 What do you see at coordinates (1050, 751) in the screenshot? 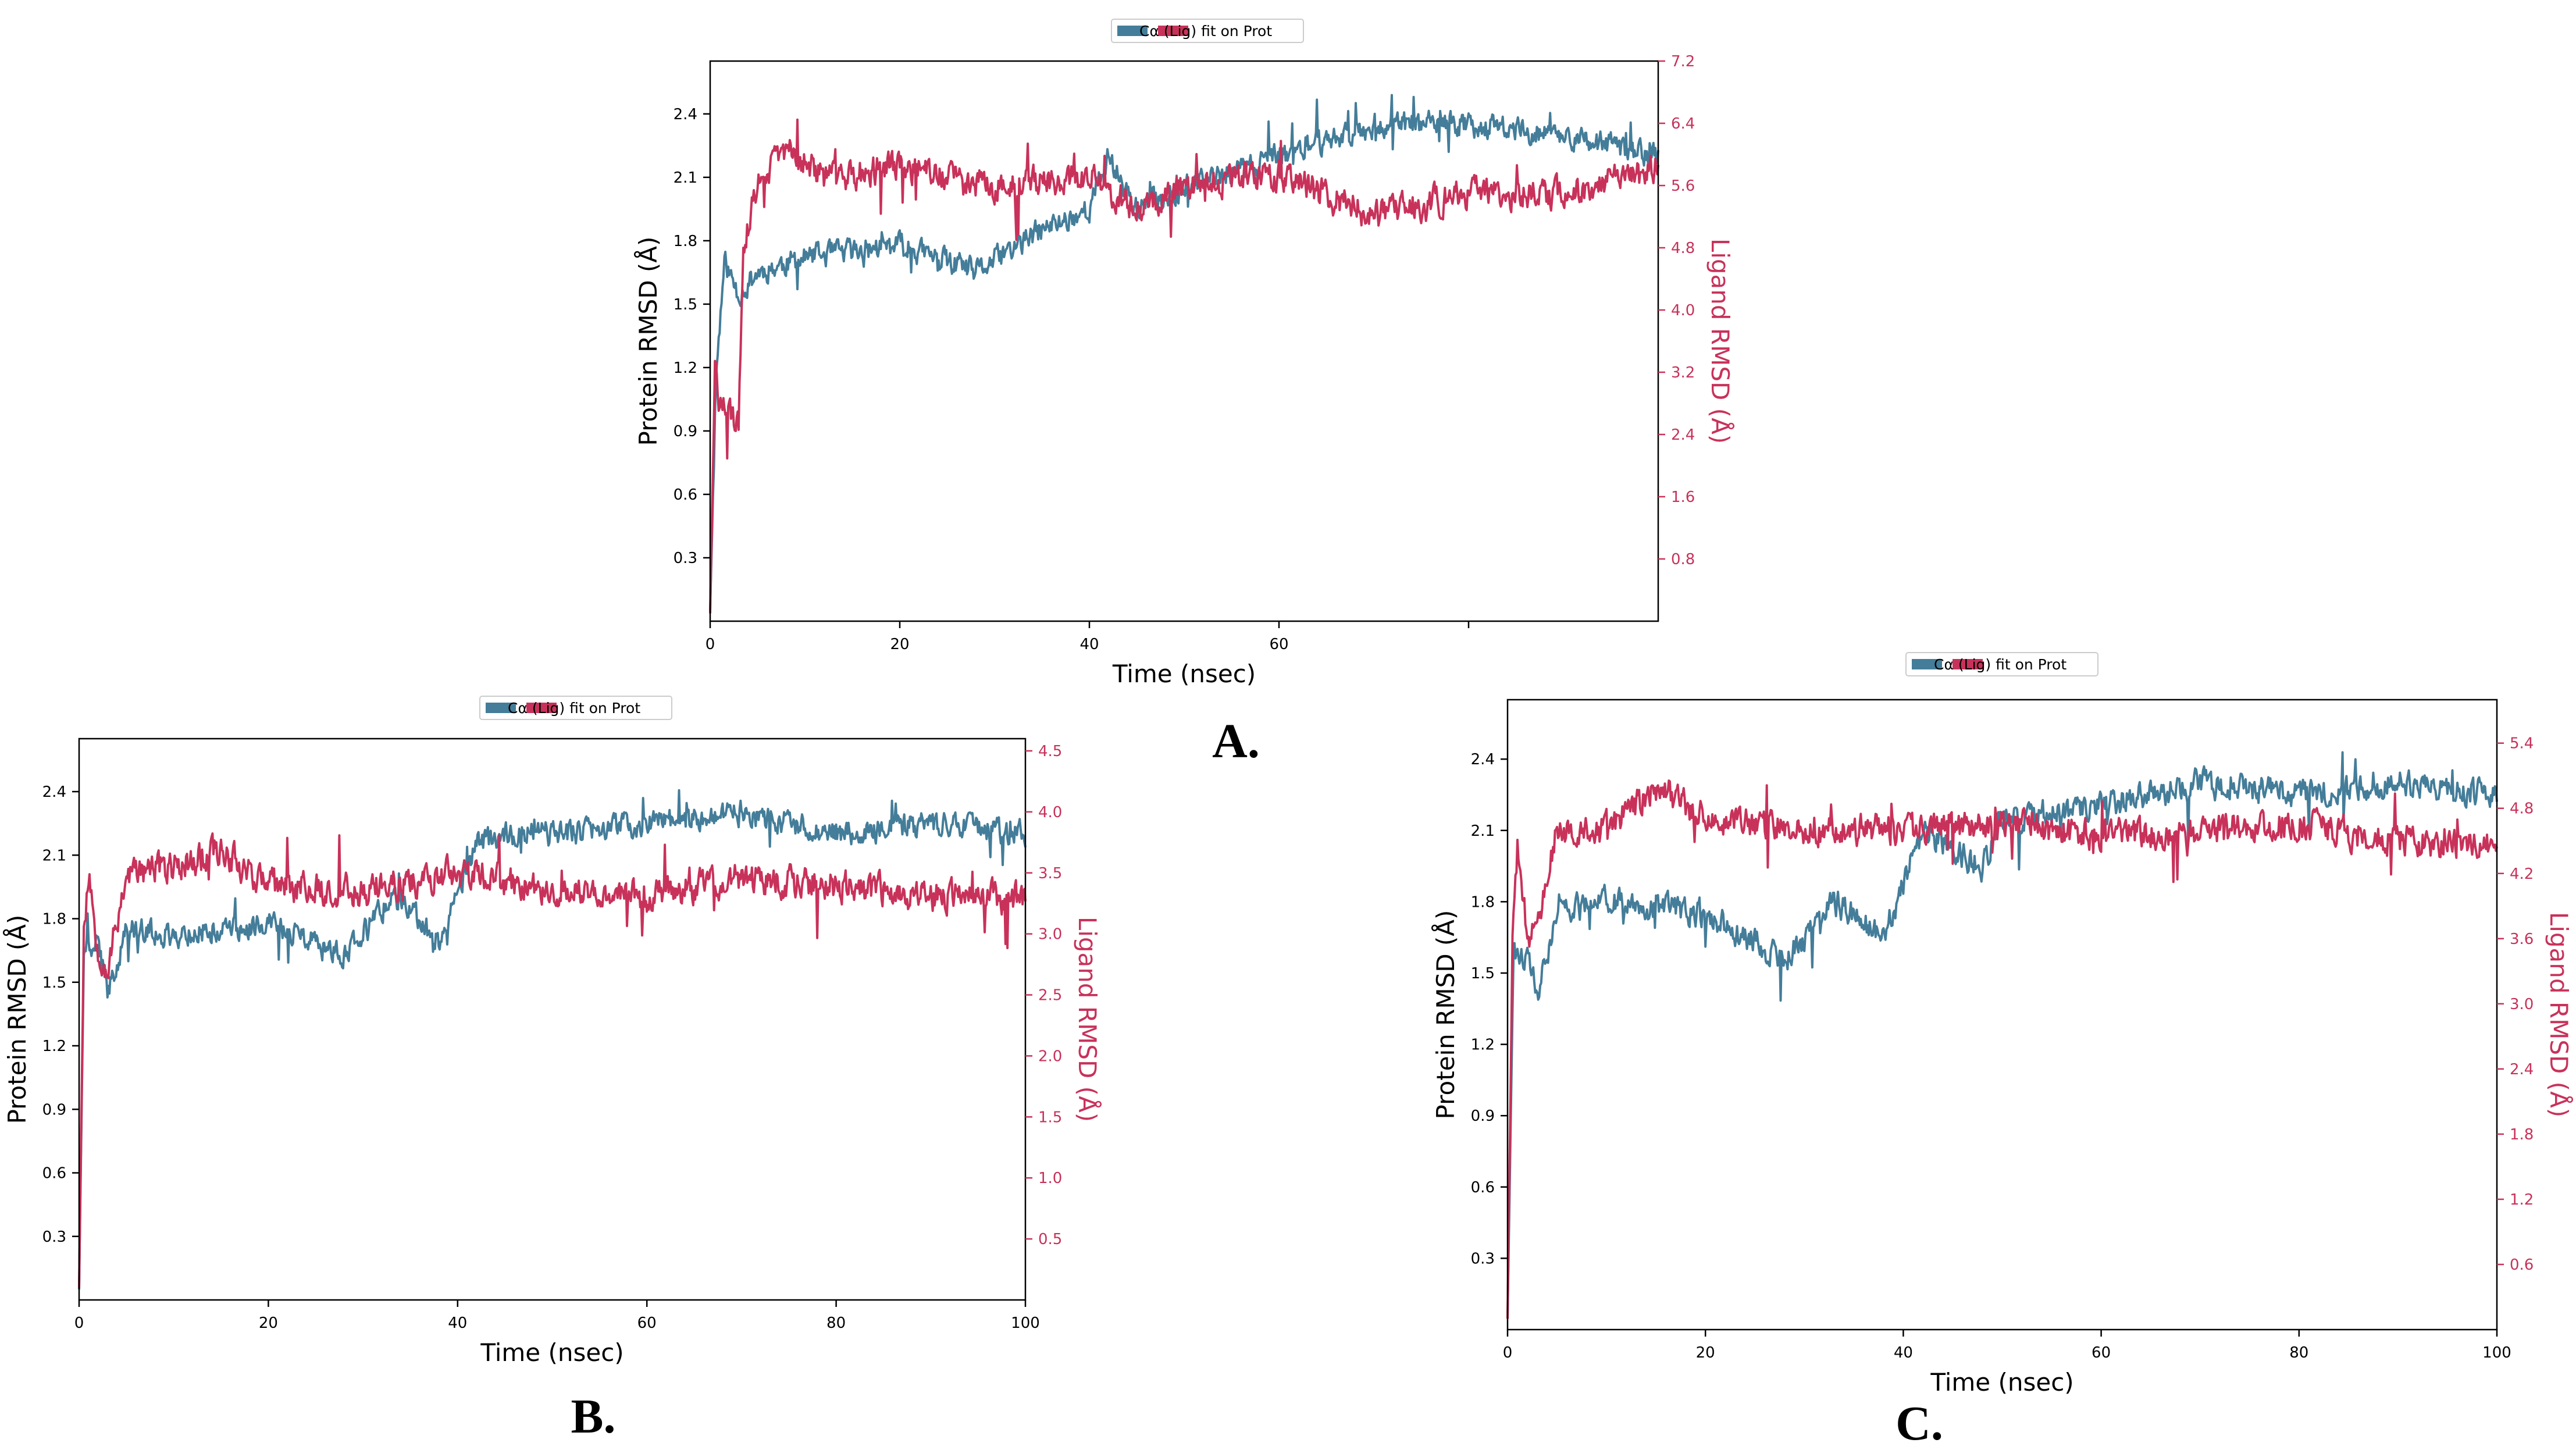
I see `y-right-tick-label: 4.5` at bounding box center [1050, 751].